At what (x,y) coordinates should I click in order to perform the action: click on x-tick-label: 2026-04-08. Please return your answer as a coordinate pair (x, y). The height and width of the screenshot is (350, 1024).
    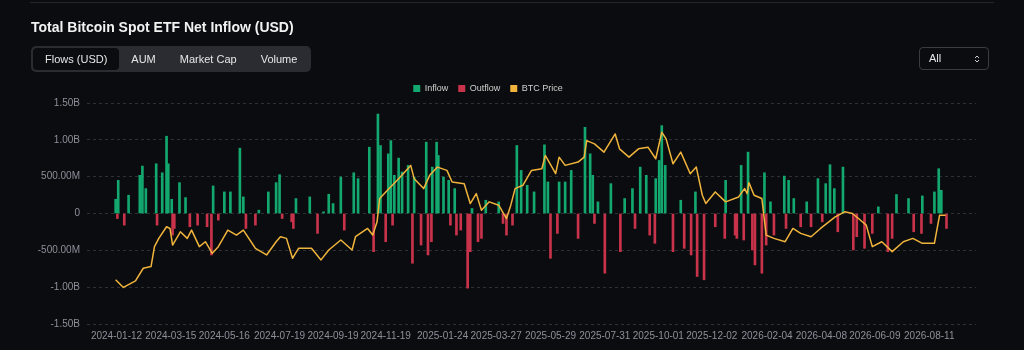
    Looking at the image, I should click on (821, 335).